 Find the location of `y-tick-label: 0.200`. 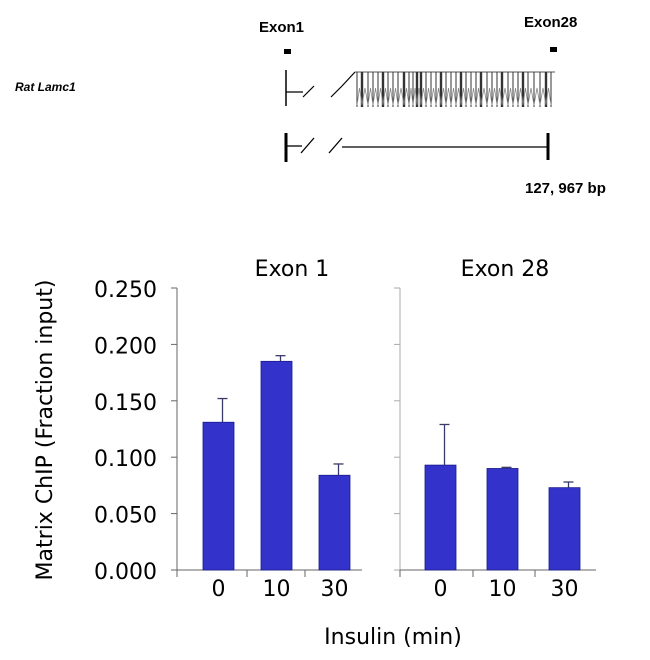

y-tick-label: 0.200 is located at coordinates (125, 346).